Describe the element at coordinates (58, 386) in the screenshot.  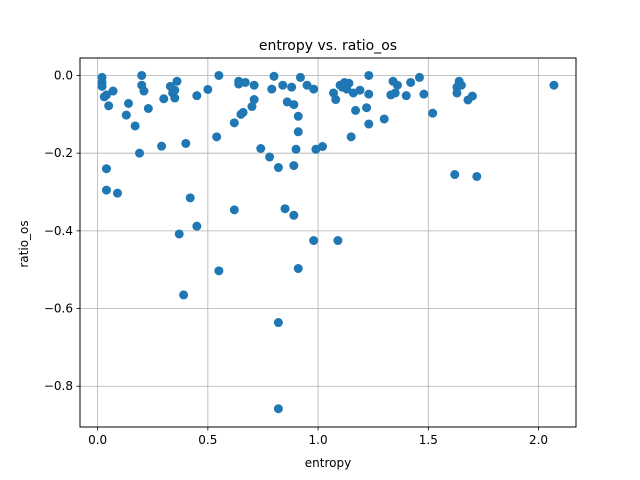
I see `y-tick-label: −0.8` at that location.